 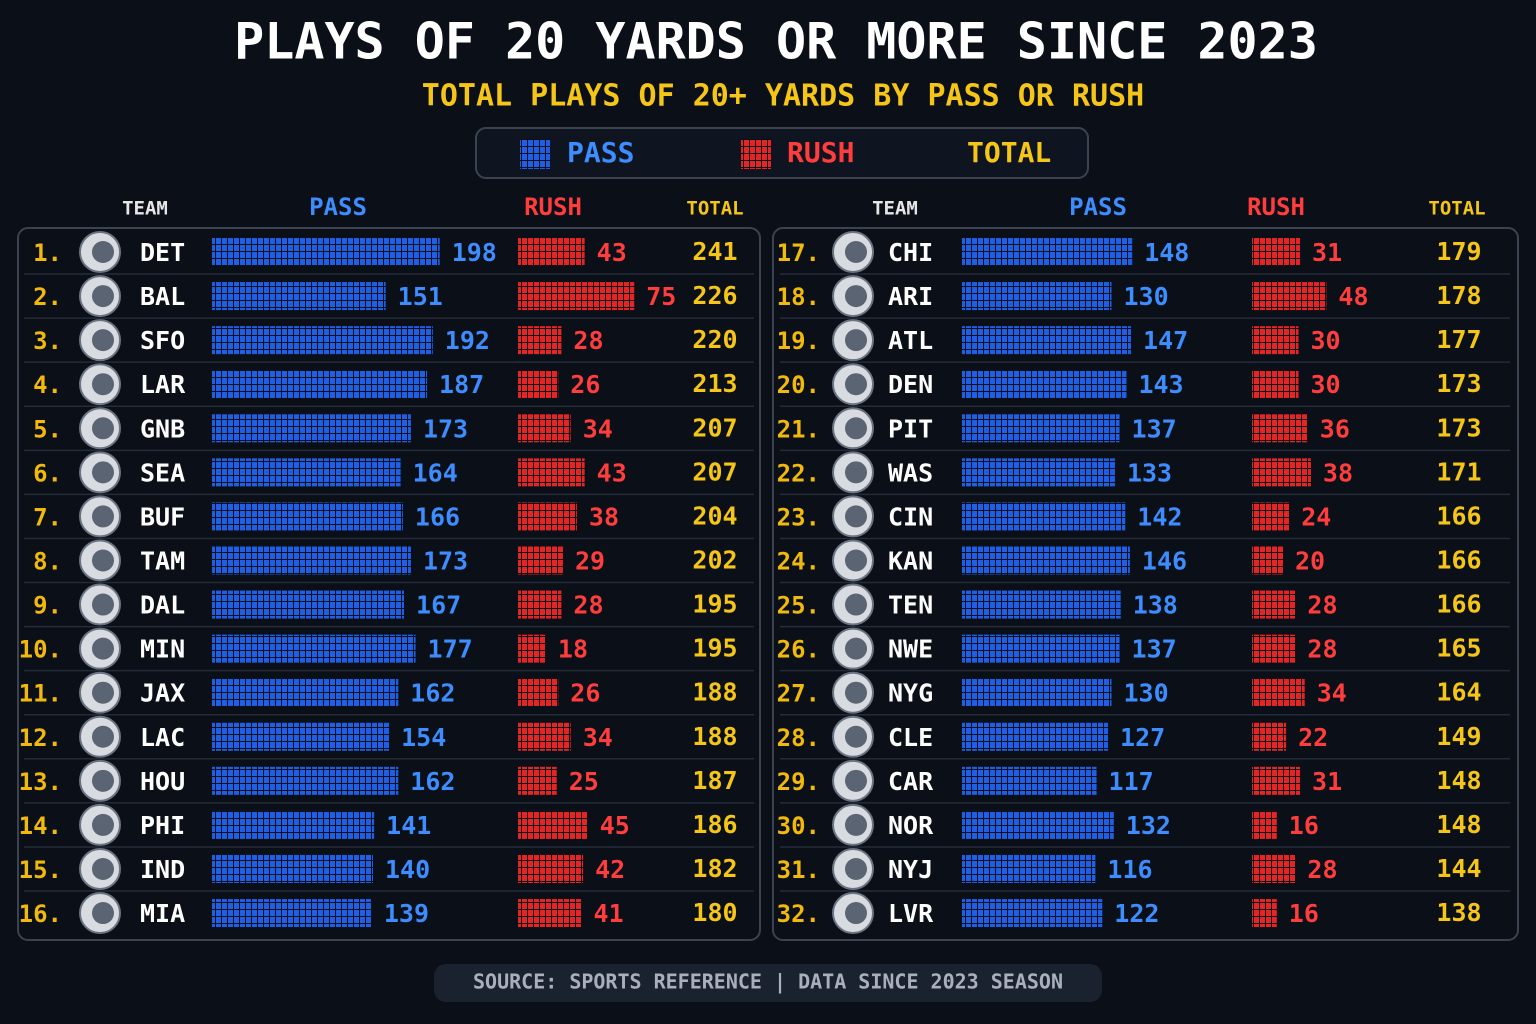 I want to click on rank: 31., so click(x=798, y=870).